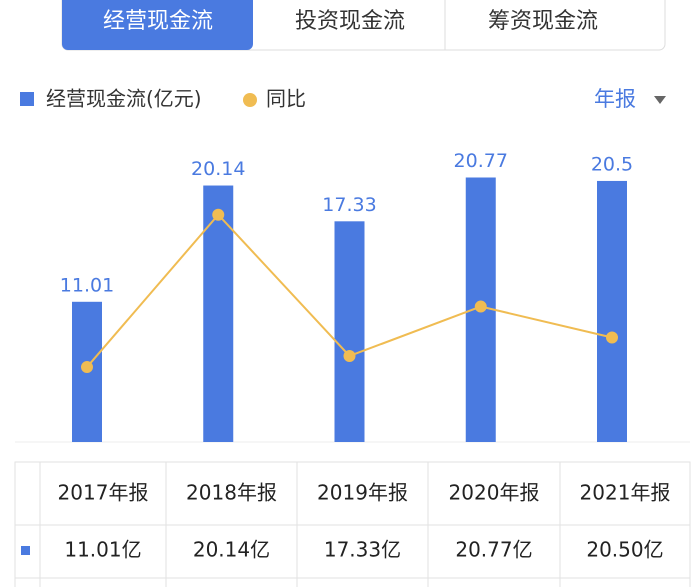 Image resolution: width=700 pixels, height=587 pixels. I want to click on period-select: 年报, so click(615, 99).